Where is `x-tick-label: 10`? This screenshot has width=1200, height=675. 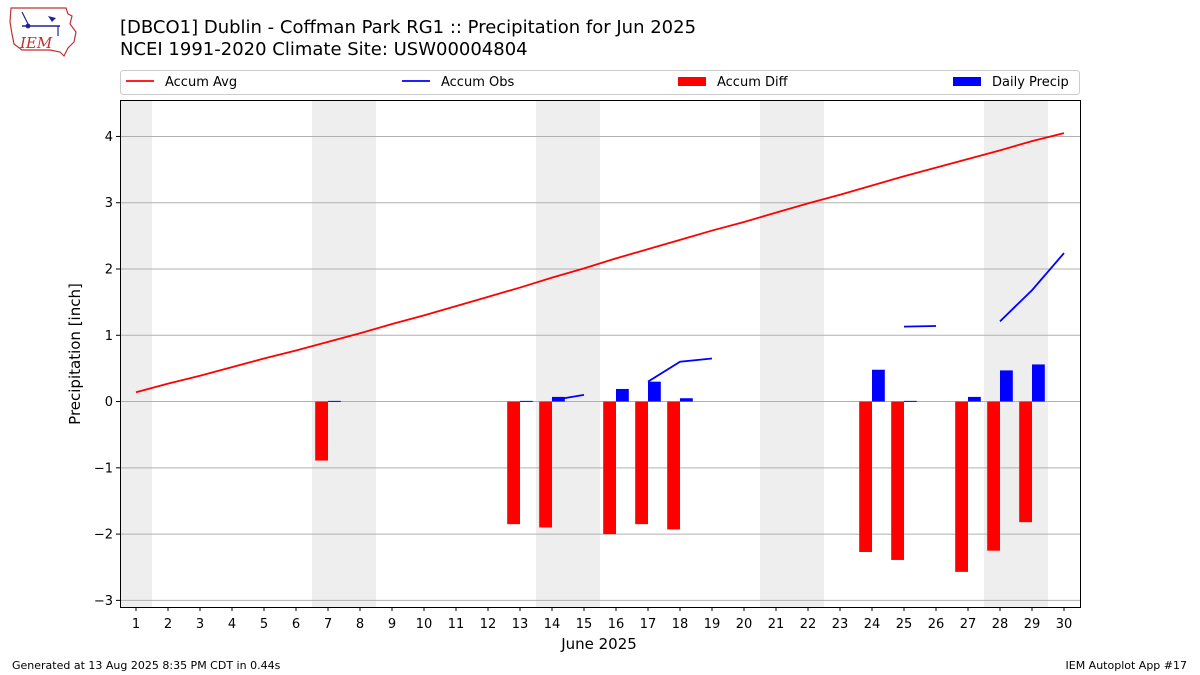
x-tick-label: 10 is located at coordinates (424, 624).